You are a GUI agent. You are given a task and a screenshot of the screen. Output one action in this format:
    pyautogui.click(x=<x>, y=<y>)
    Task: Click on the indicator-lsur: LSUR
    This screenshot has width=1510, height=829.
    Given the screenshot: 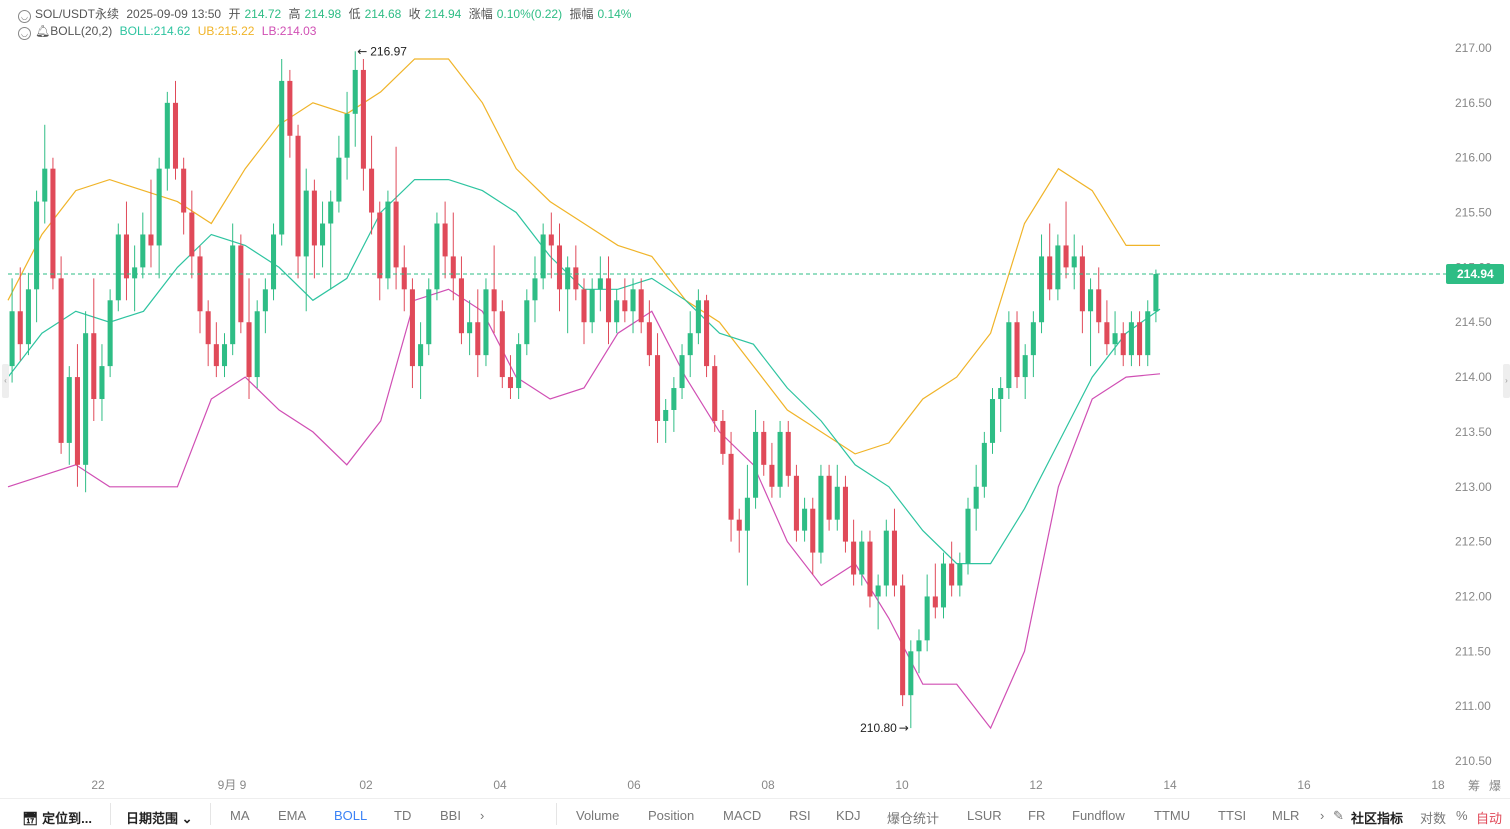 What is the action you would take?
    pyautogui.click(x=984, y=815)
    